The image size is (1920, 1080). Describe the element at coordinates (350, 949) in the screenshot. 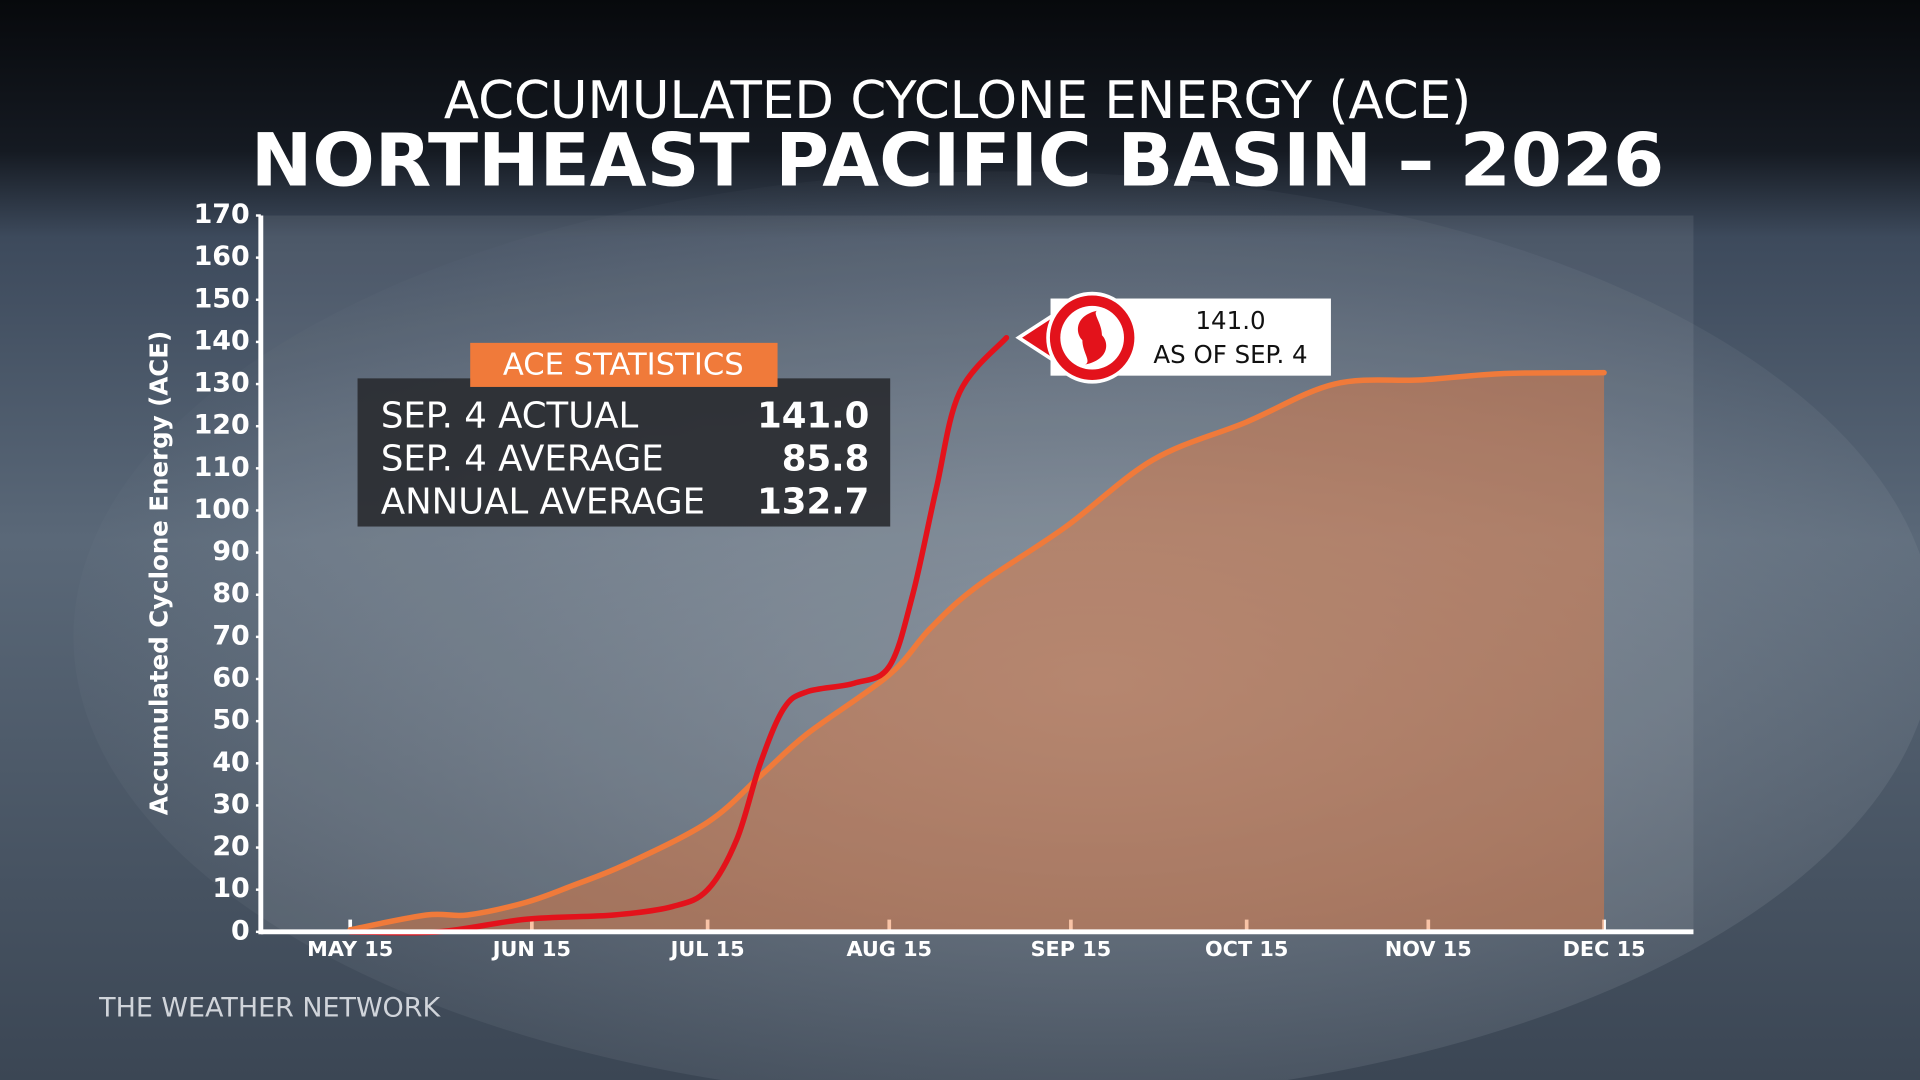

I see `x-tick-label: MAY 15` at that location.